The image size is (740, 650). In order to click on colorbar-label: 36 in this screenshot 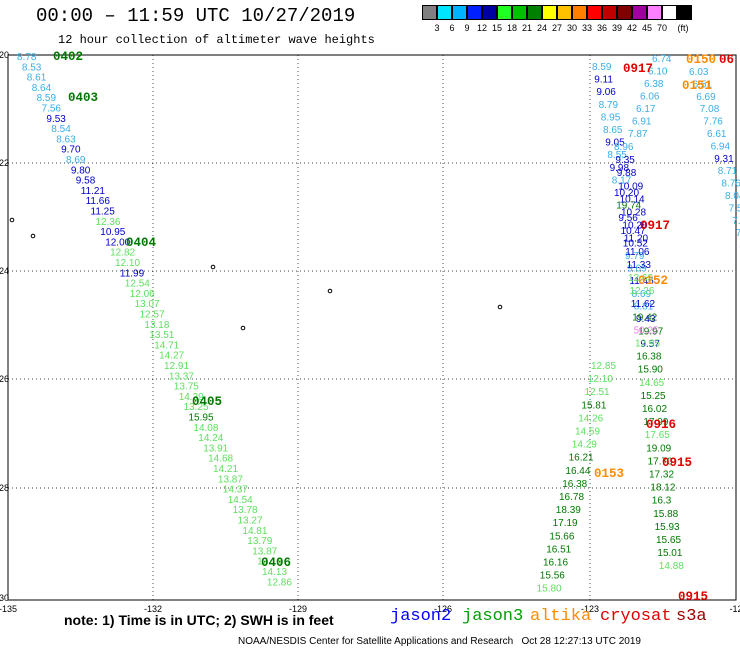, I will do `click(602, 28)`.